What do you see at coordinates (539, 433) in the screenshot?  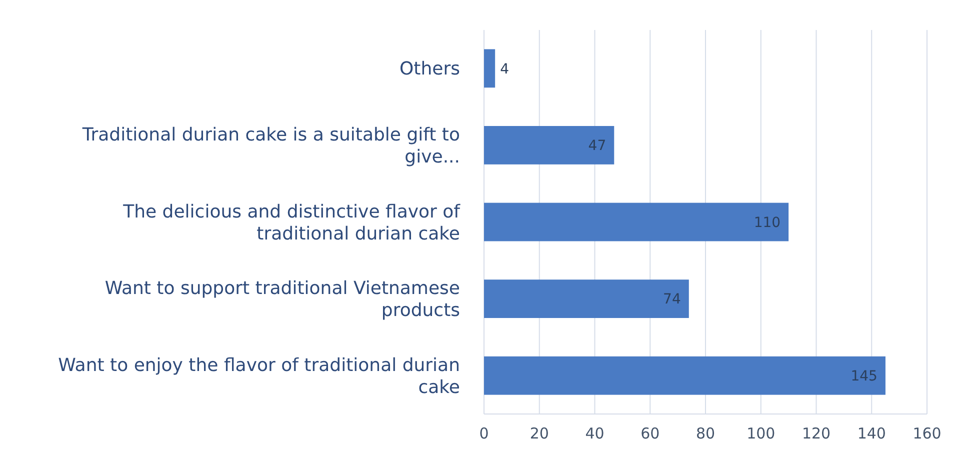 I see `x-tick-label: 20` at bounding box center [539, 433].